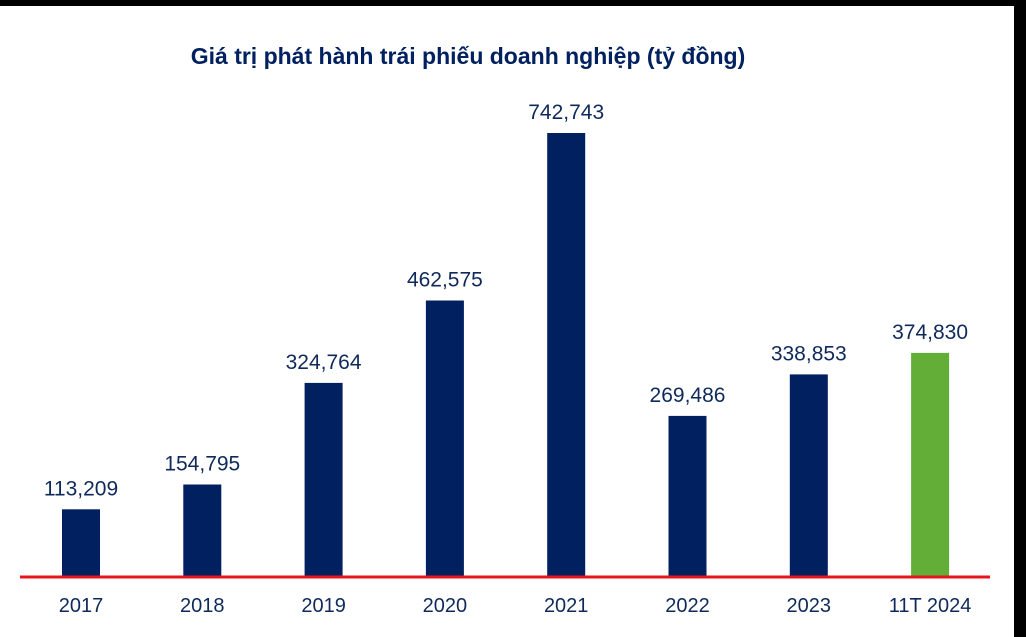  What do you see at coordinates (566, 355) in the screenshot?
I see `bar-2021` at bounding box center [566, 355].